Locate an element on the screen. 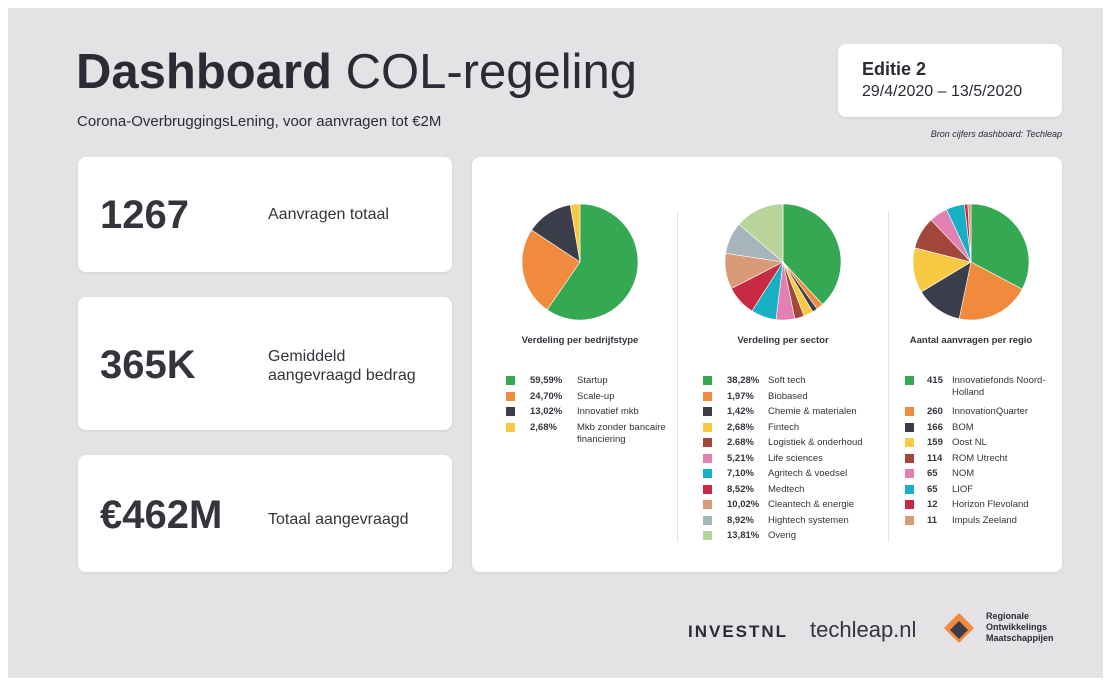 The width and height of the screenshot is (1111, 686). legend-value: 8,52% is located at coordinates (740, 489).